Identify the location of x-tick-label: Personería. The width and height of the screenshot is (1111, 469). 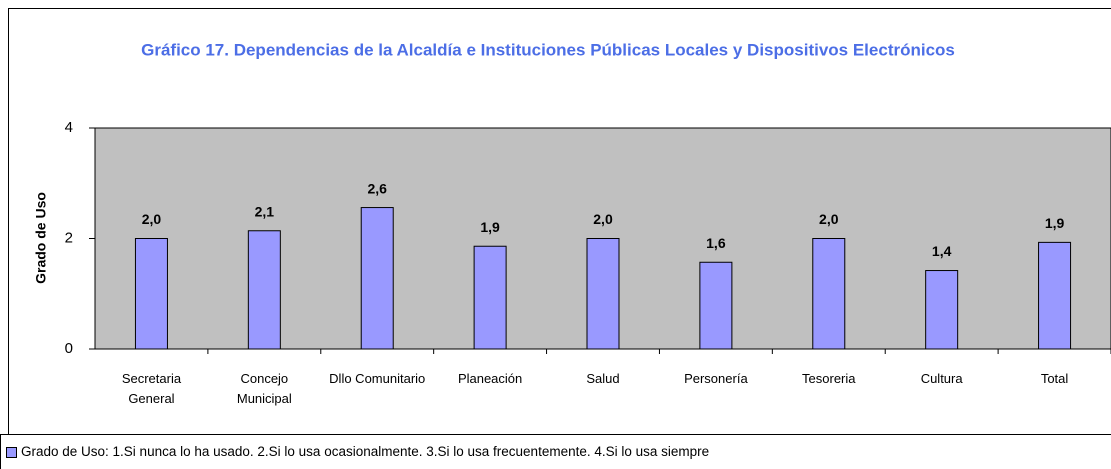
(716, 378).